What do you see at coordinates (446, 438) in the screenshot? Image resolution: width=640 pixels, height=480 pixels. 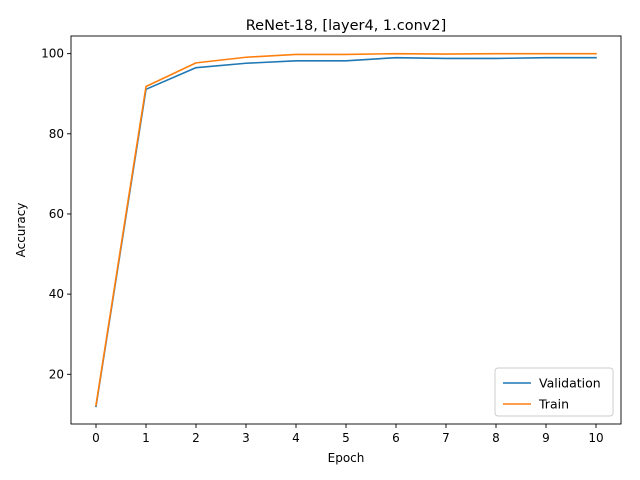 I see `x-tick-label: 7` at bounding box center [446, 438].